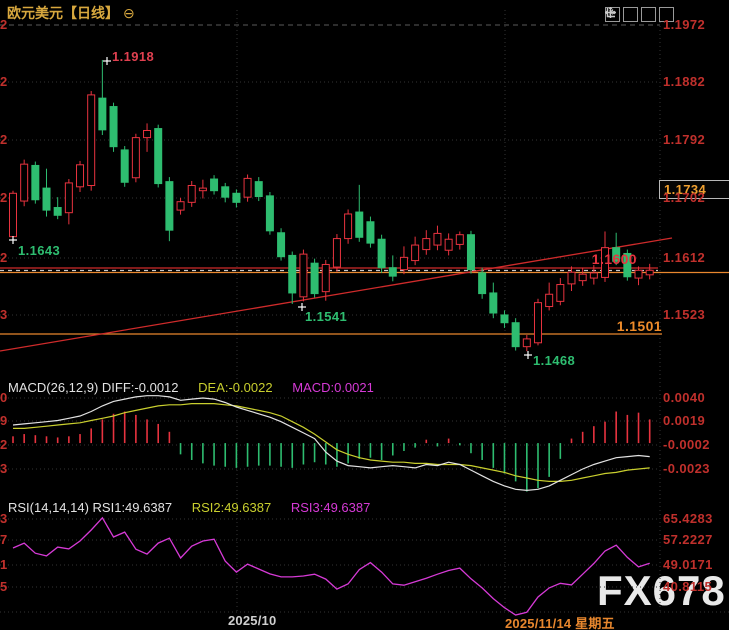  What do you see at coordinates (661, 590) in the screenshot?
I see `fx678-watermark: FX678` at bounding box center [661, 590].